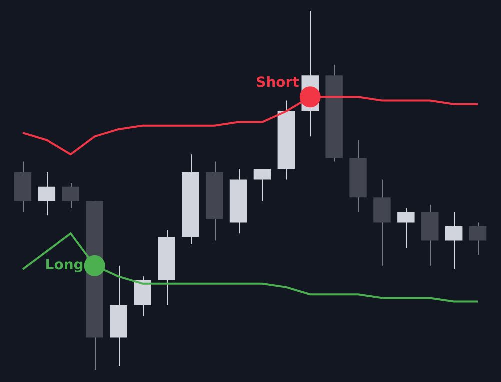  What do you see at coordinates (64, 266) in the screenshot?
I see `series-label: Long` at bounding box center [64, 266].